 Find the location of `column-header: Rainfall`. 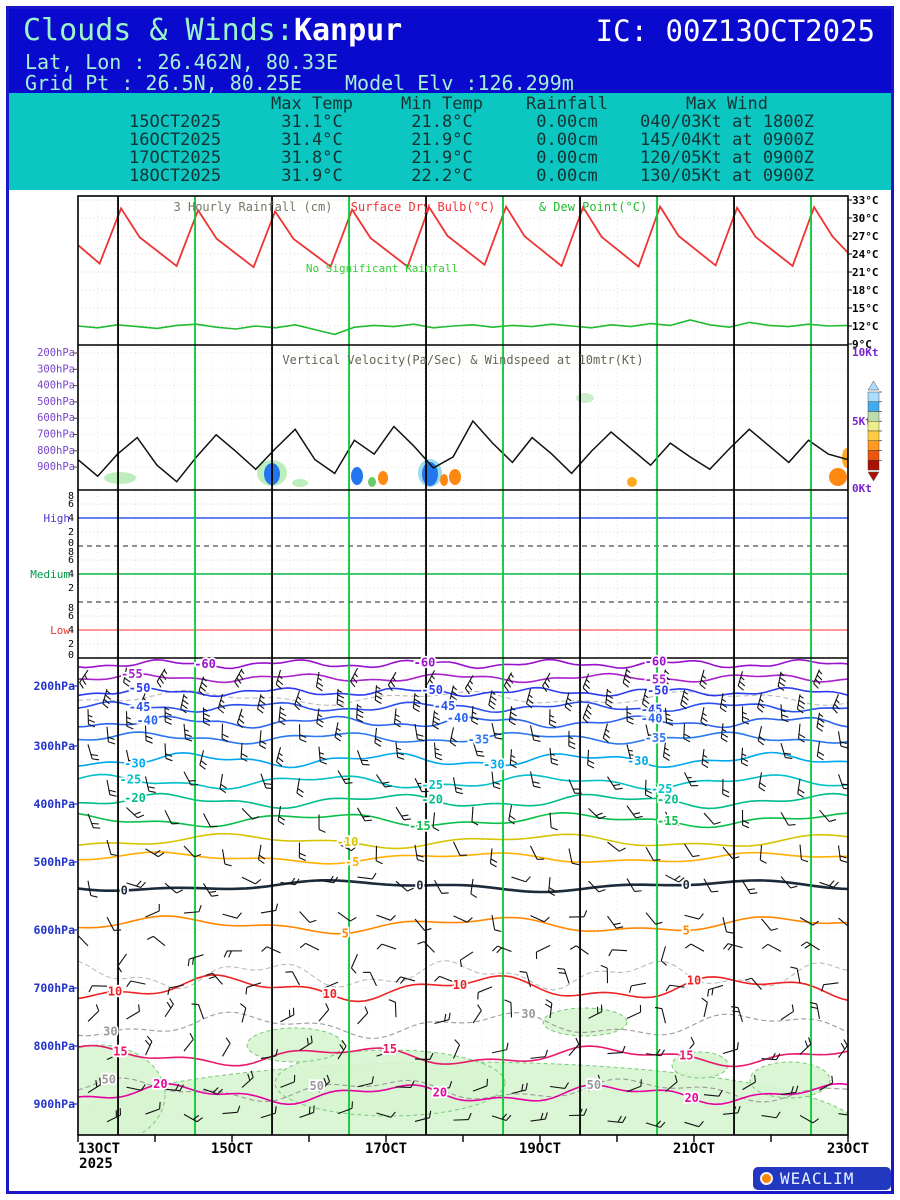

column-header: Rainfall is located at coordinates (567, 104).